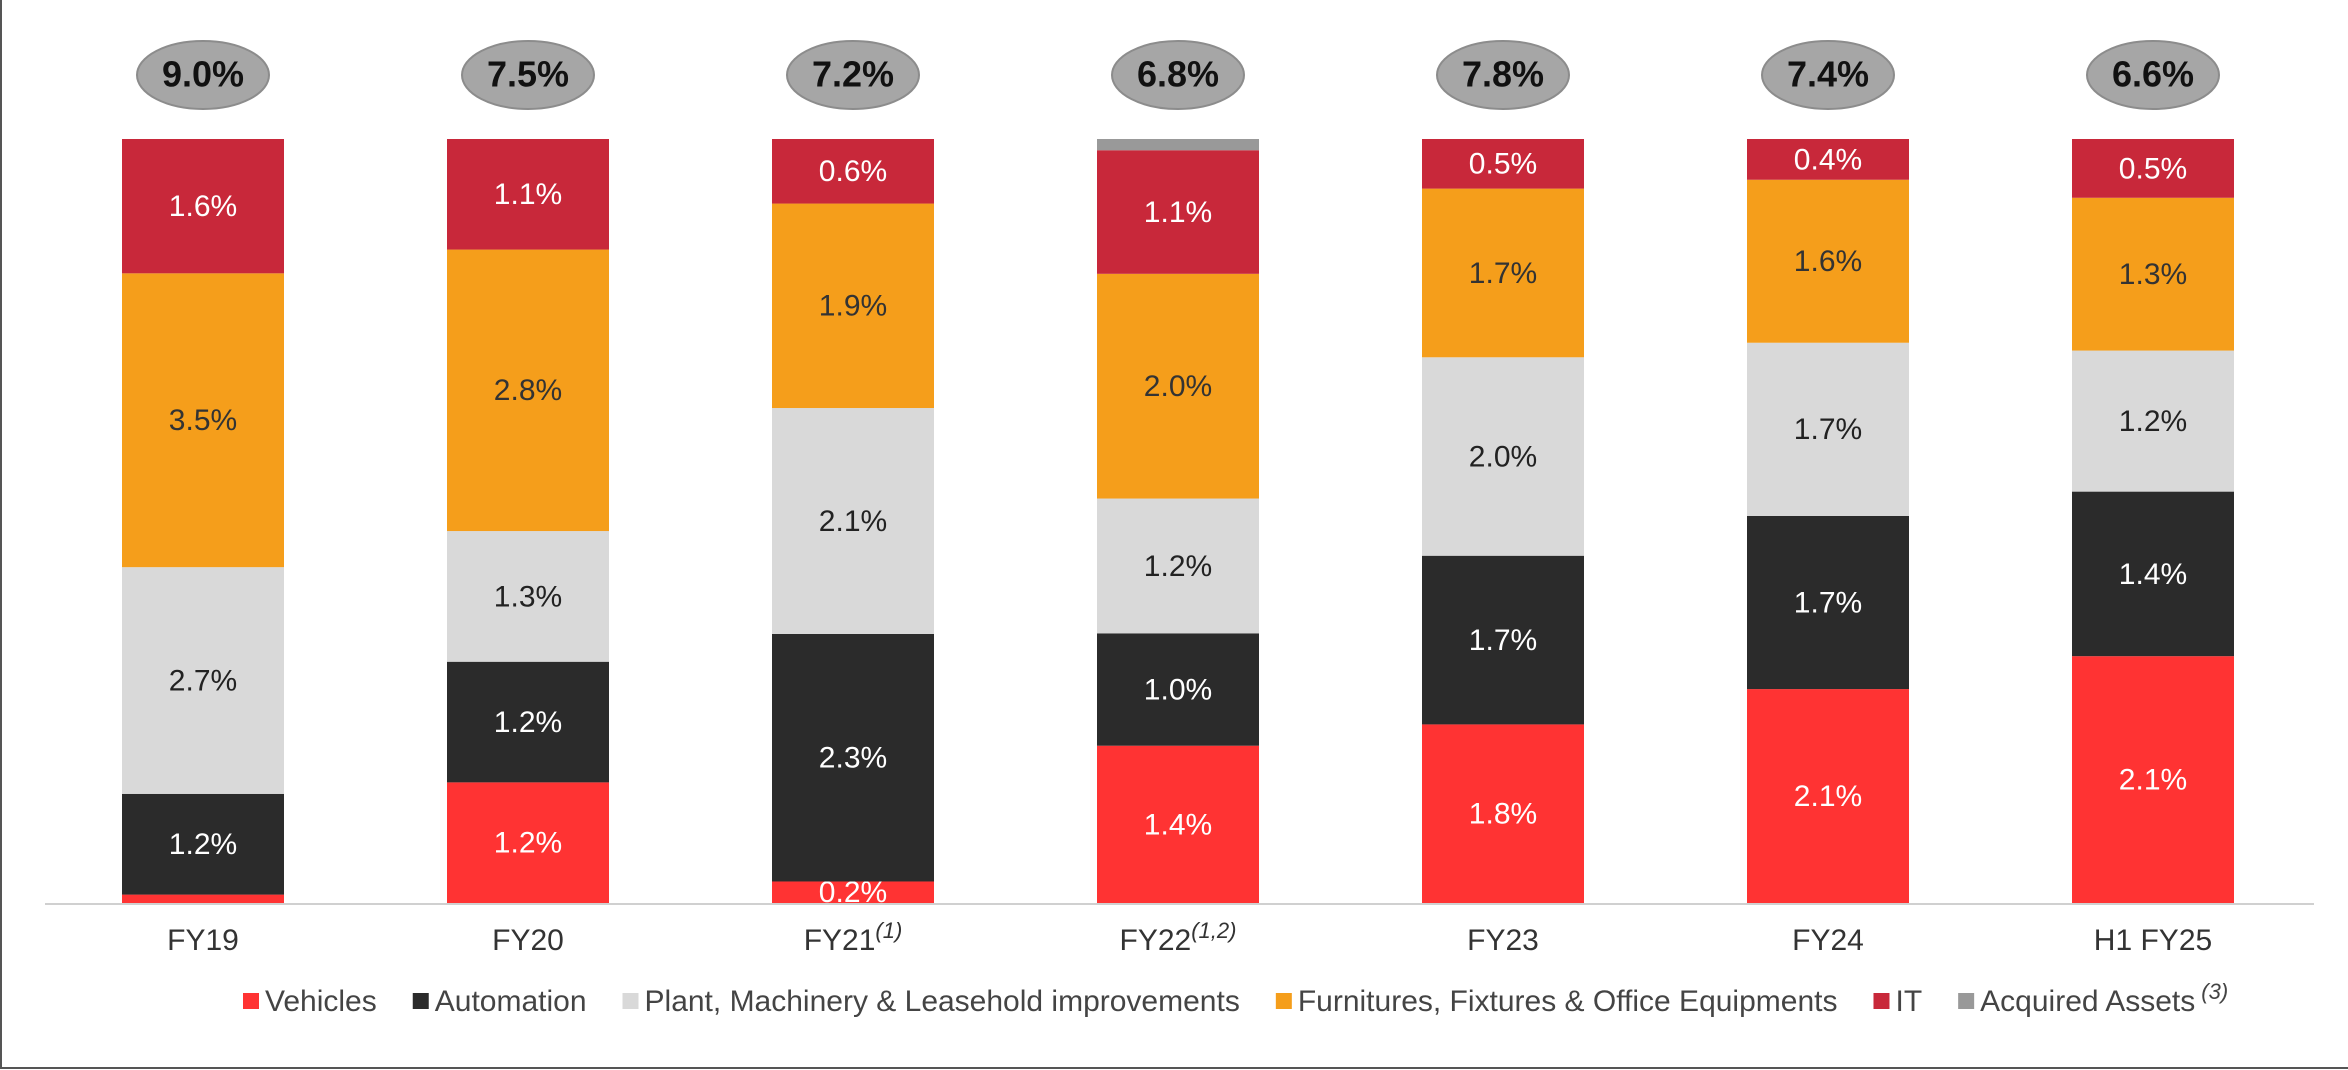 The height and width of the screenshot is (1070, 2348). I want to click on x-tick-label: FY19, so click(203, 940).